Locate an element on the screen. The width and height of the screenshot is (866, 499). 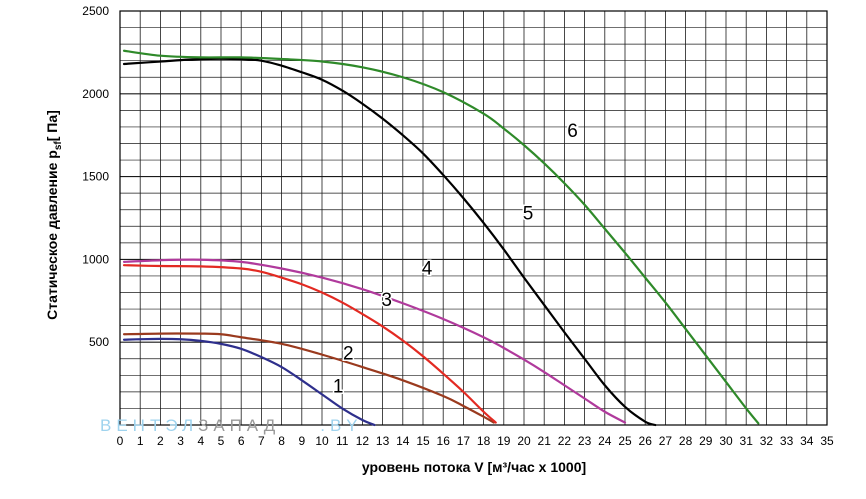
x-tick-label: 31 is located at coordinates (747, 441).